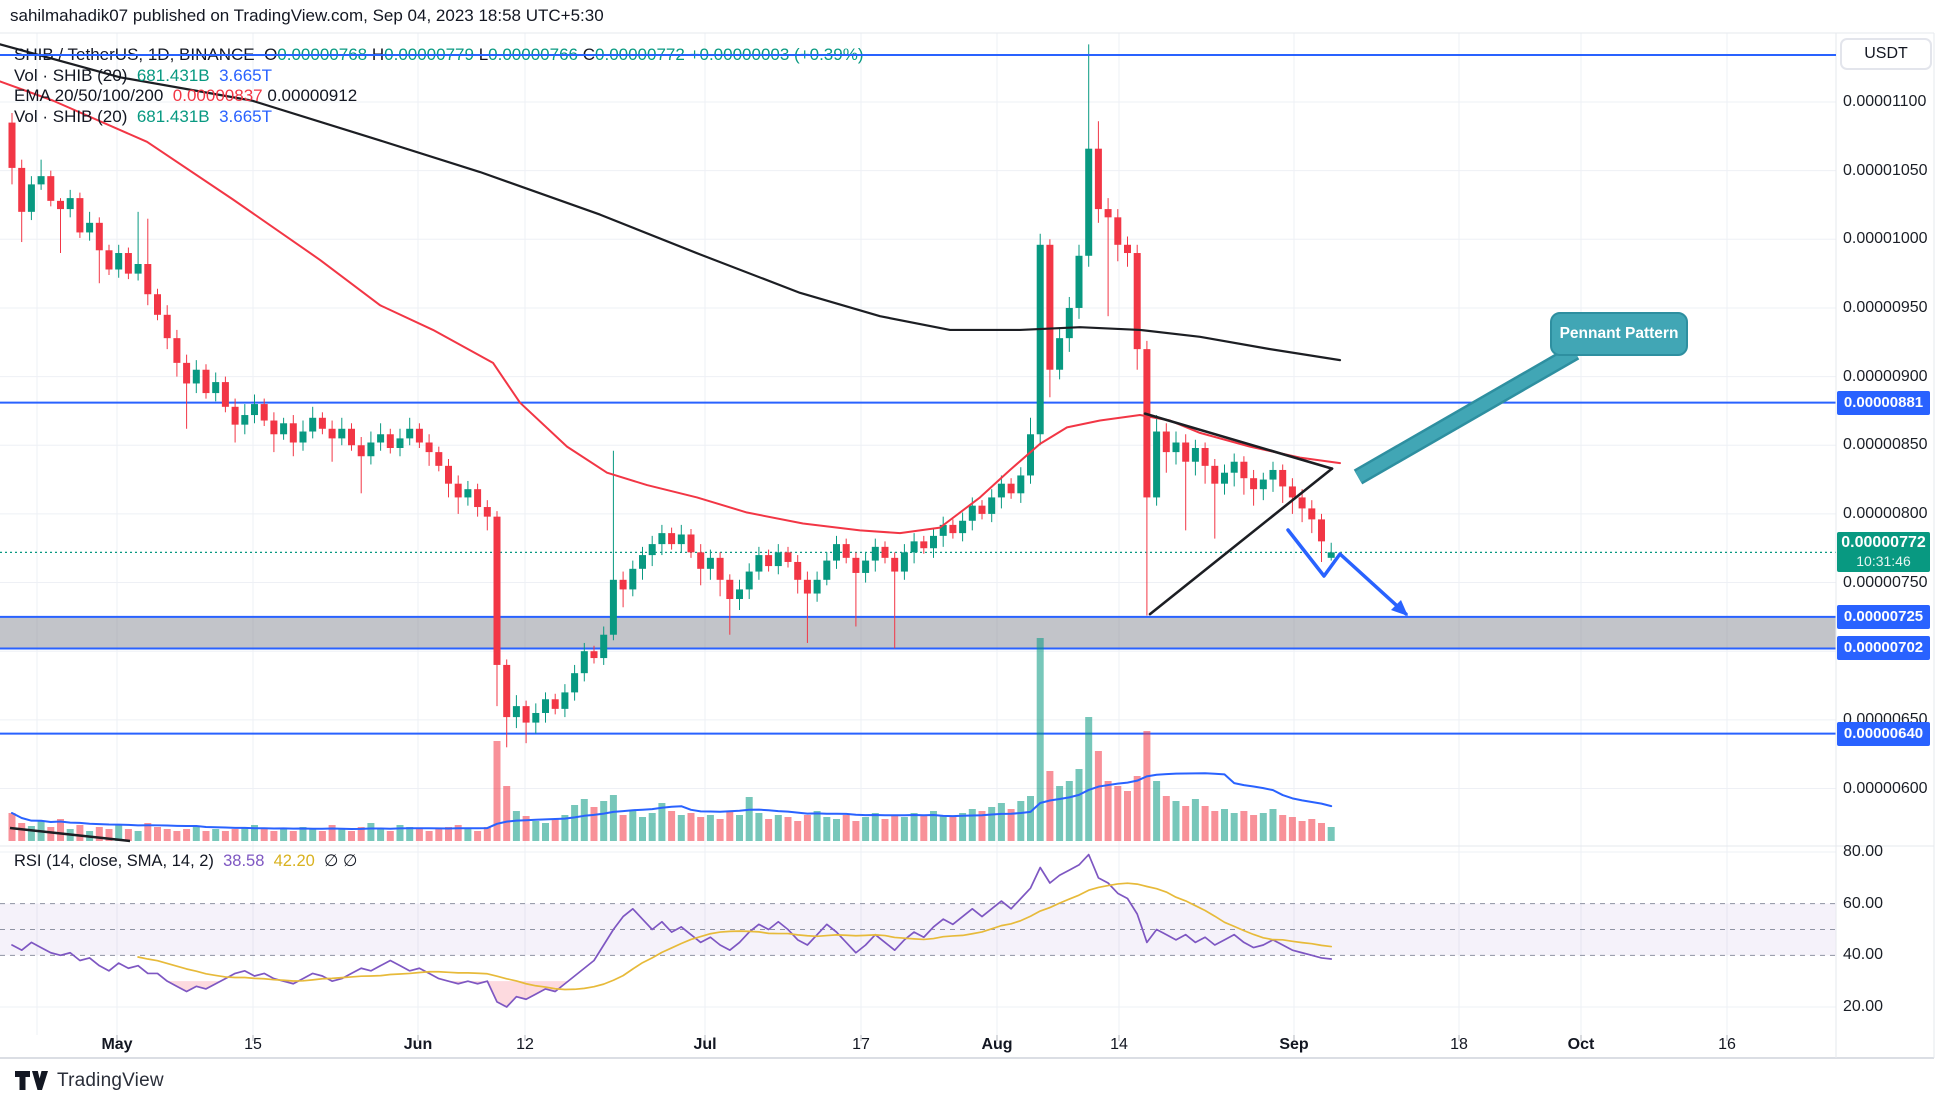  I want to click on time-axis-label: Sep, so click(1294, 1044).